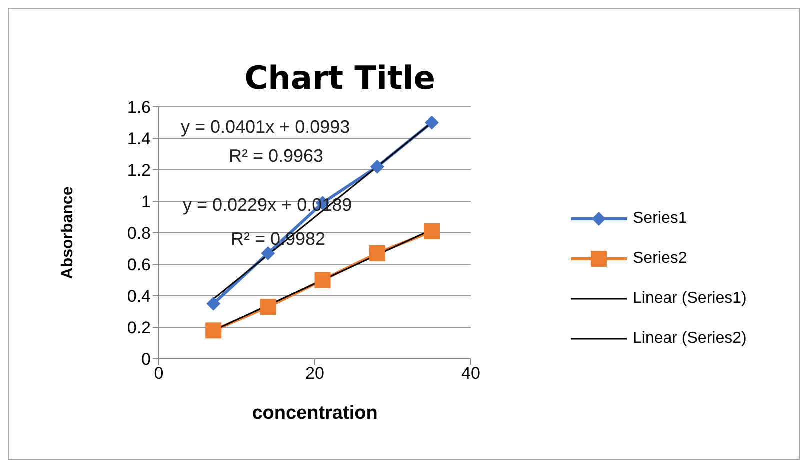 This screenshot has height=464, width=810. I want to click on legend-label: Series2, so click(660, 259).